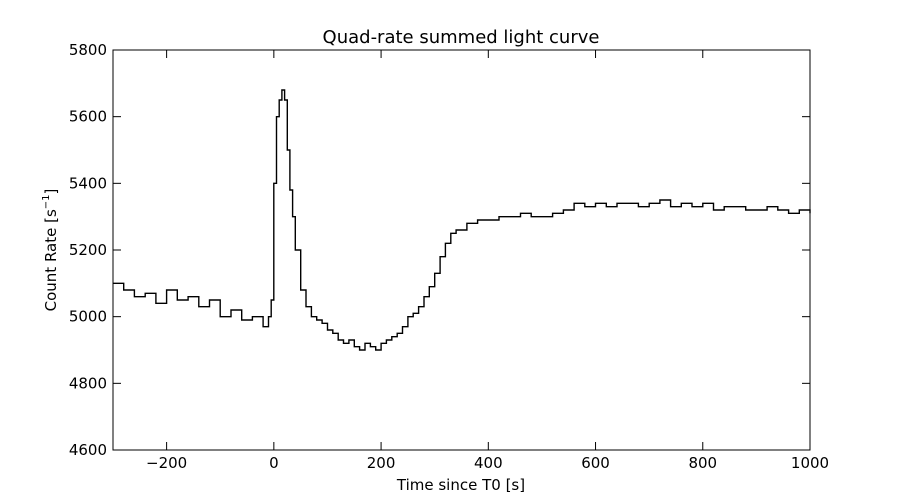 The height and width of the screenshot is (500, 900). Describe the element at coordinates (461, 37) in the screenshot. I see `chart-title: Quad-rate summed light curve` at that location.